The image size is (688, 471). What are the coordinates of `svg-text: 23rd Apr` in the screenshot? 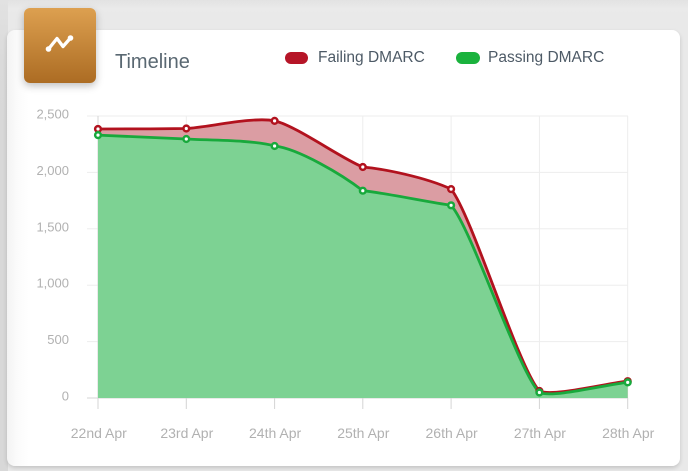 It's located at (186, 433).